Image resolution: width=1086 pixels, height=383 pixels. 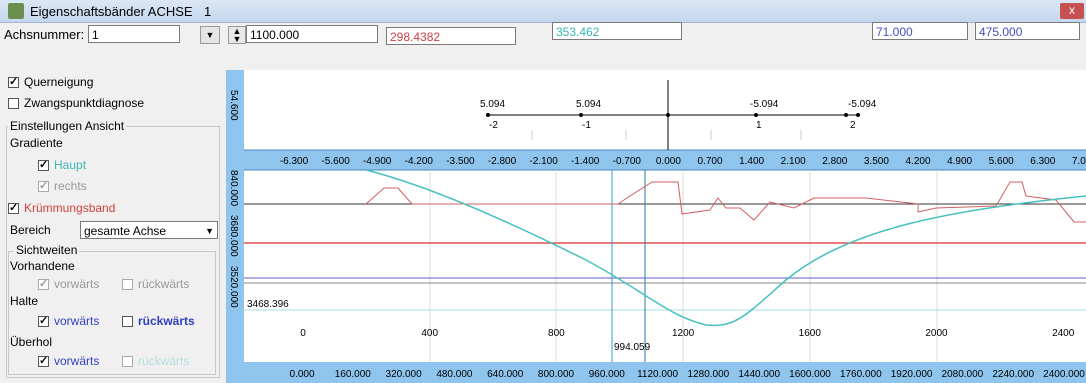 What do you see at coordinates (585, 161) in the screenshot?
I see `axis-tick-label: -1.400` at bounding box center [585, 161].